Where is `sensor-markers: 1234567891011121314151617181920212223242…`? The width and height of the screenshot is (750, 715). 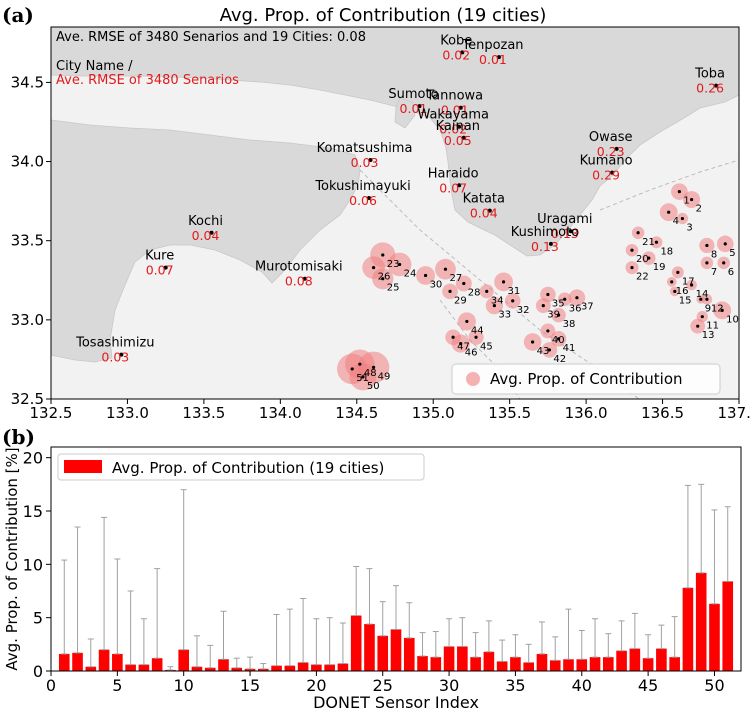 sensor-markers: 1234567891011121314151617181920212223242… is located at coordinates (544, 291).